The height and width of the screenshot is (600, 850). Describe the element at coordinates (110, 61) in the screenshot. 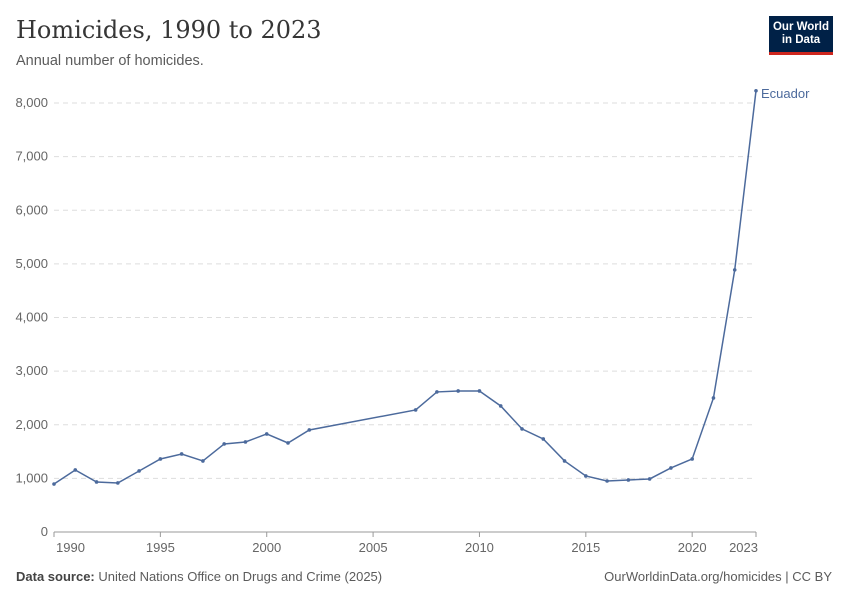

I see `subtitle: Annual number of homicides.` at that location.